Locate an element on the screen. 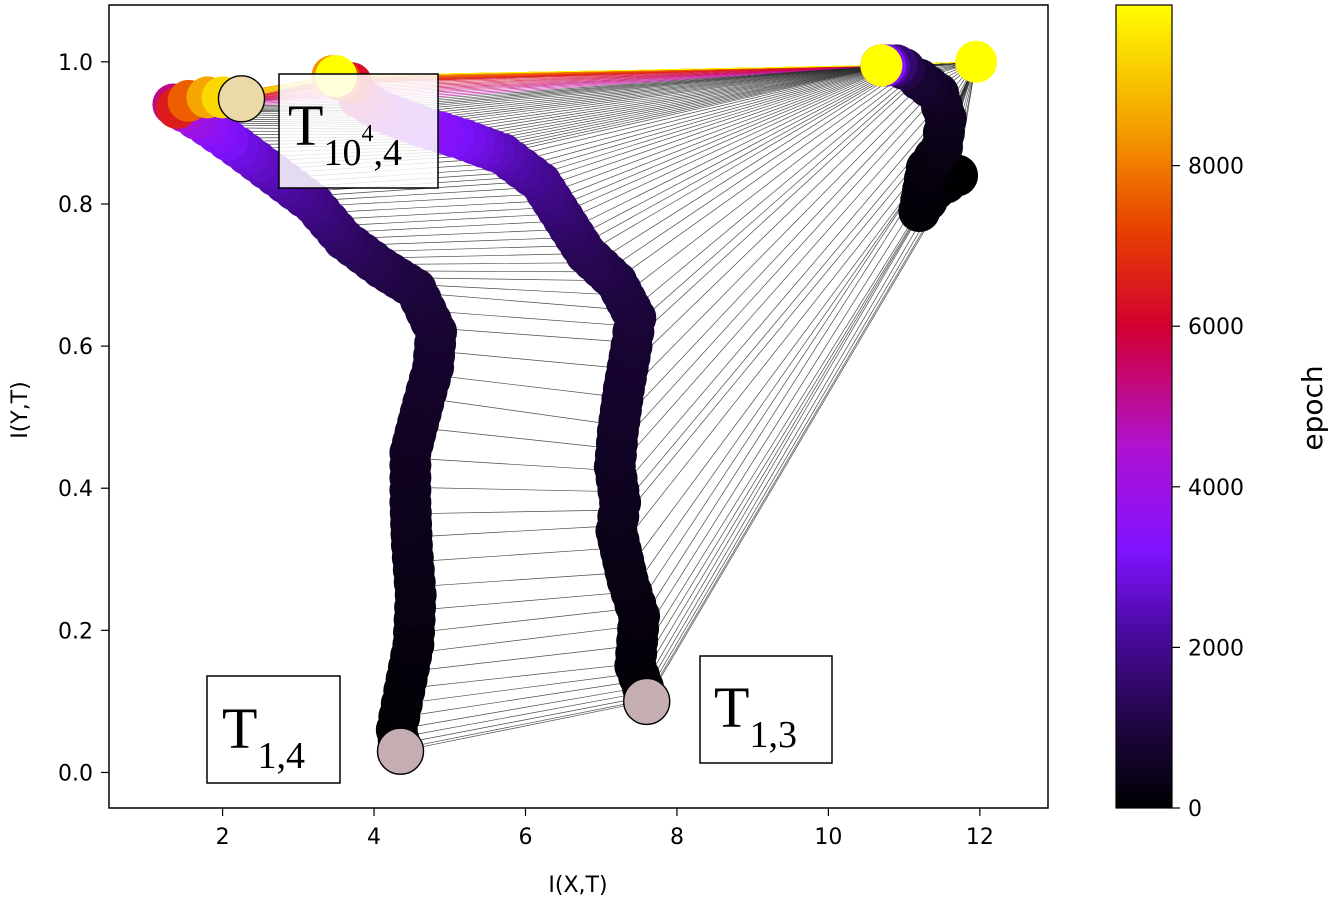  x-tick-label: 12 is located at coordinates (980, 837).